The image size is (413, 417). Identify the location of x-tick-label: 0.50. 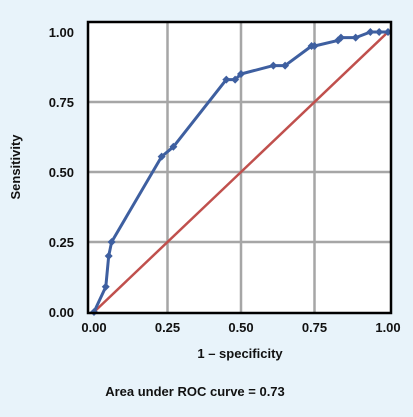
(240, 327).